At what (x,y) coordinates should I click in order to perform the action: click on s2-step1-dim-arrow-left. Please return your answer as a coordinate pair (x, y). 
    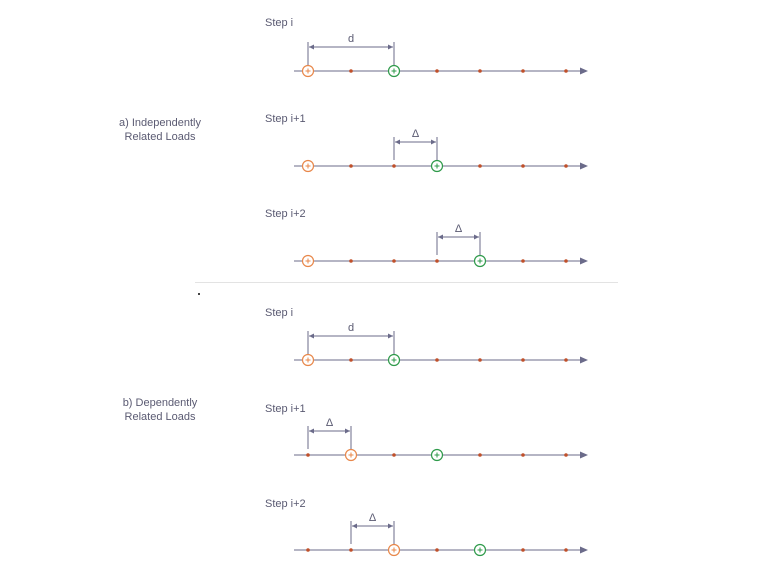
    Looking at the image, I should click on (311, 336).